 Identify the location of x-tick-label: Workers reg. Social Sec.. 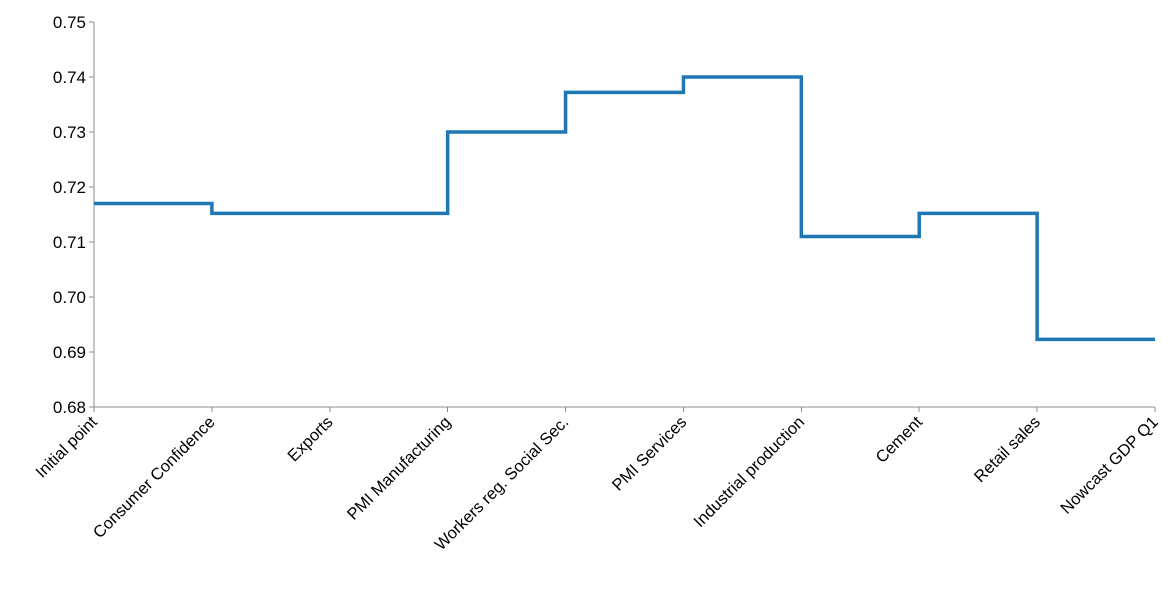
(501, 483).